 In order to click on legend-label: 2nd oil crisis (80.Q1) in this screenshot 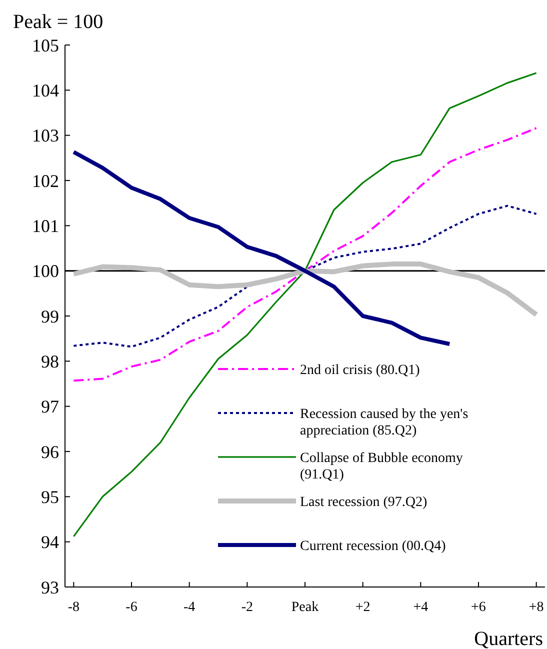, I will do `click(360, 370)`.